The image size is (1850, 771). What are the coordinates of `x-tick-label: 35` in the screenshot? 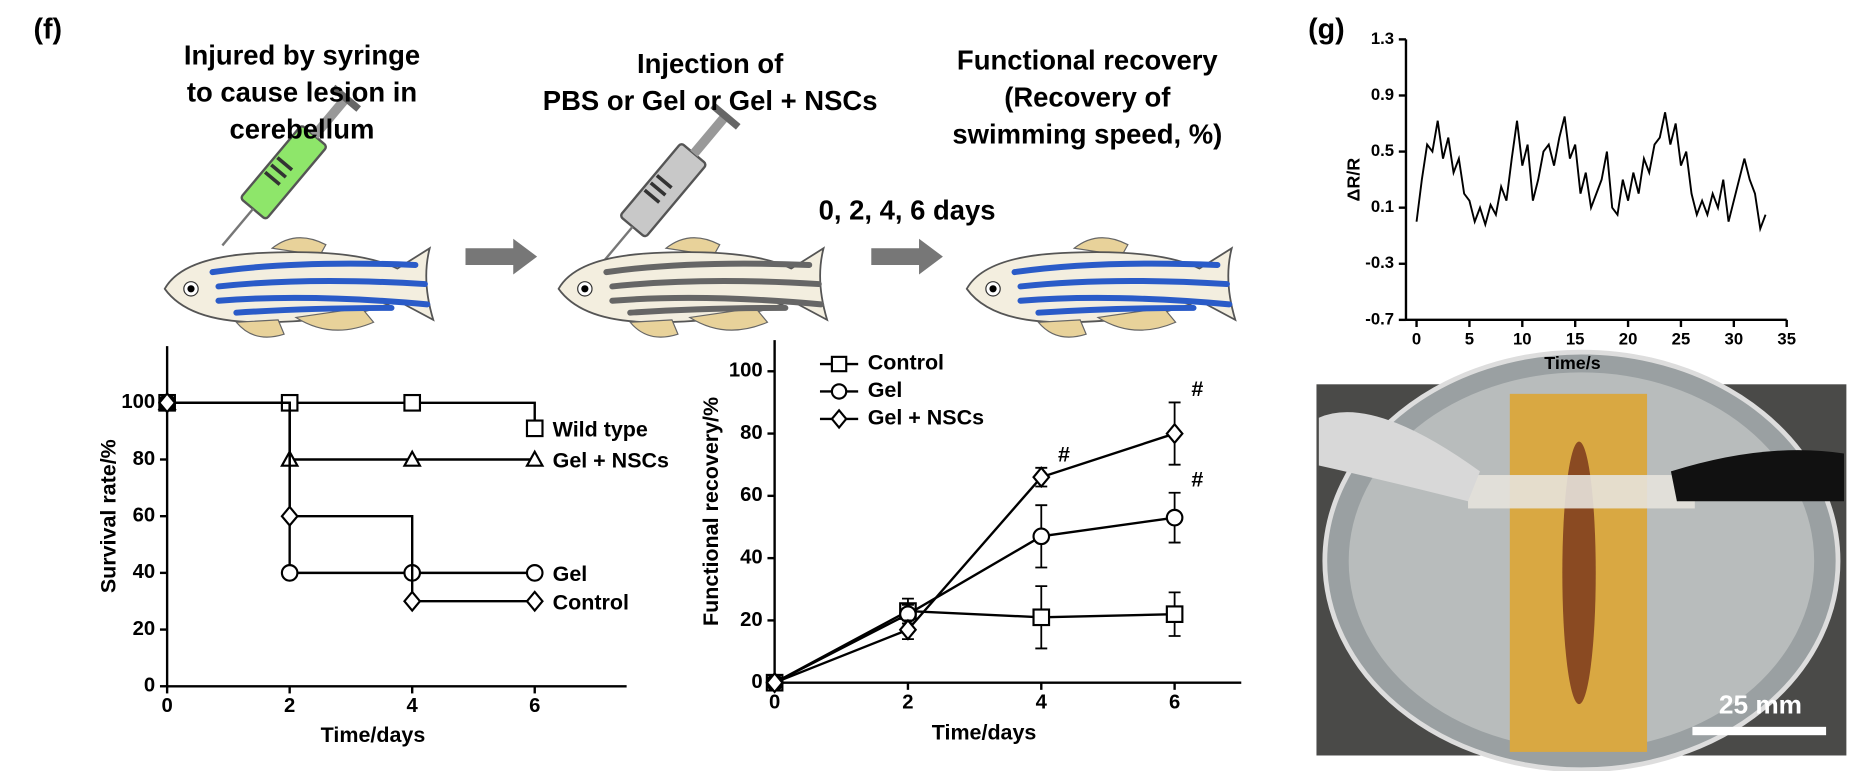 It's located at (1786, 339).